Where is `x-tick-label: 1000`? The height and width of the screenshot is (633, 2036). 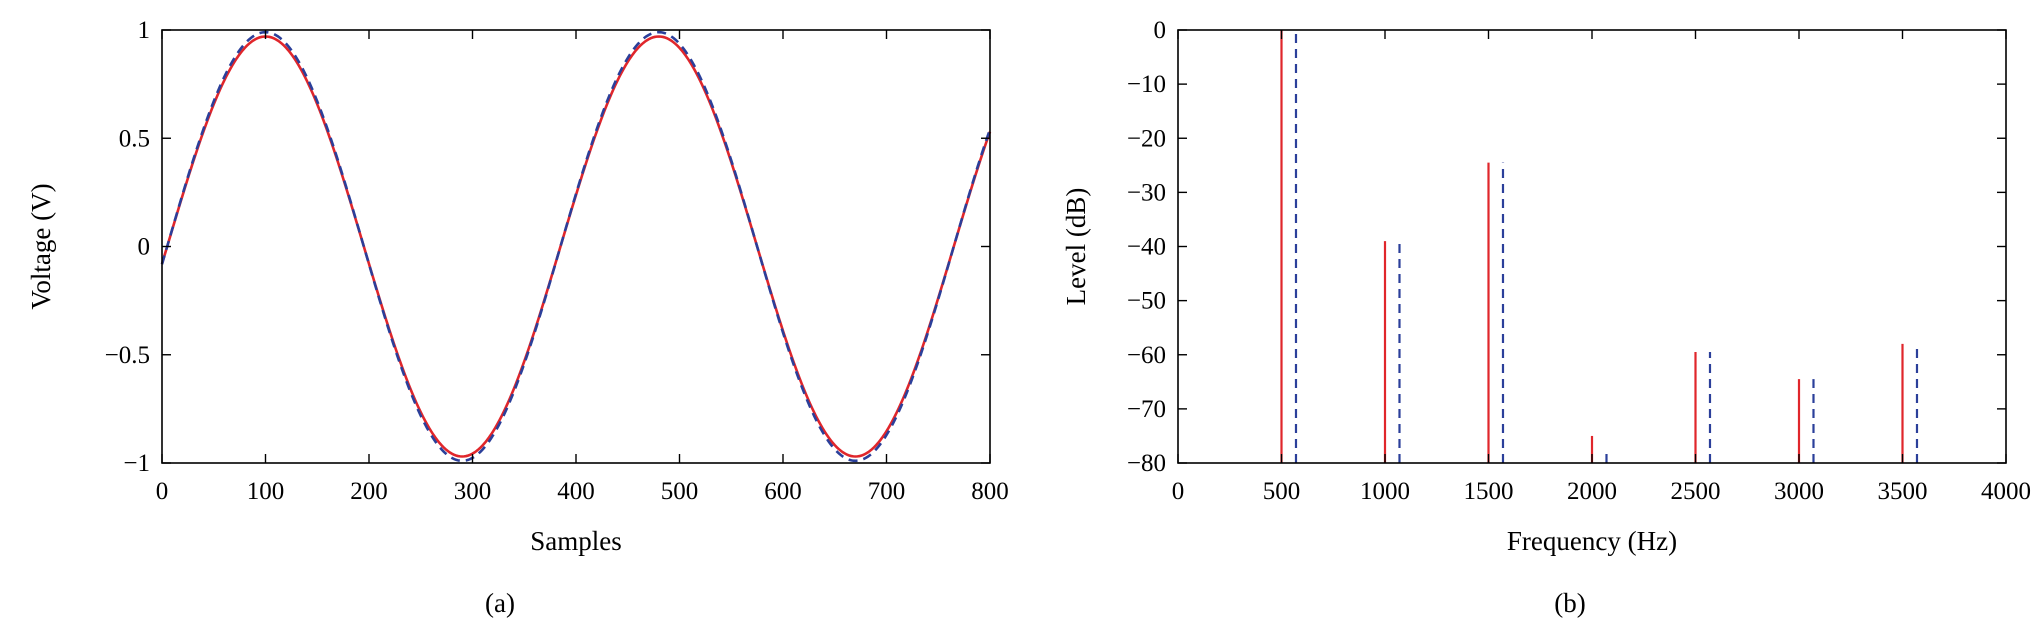
x-tick-label: 1000 is located at coordinates (1385, 491).